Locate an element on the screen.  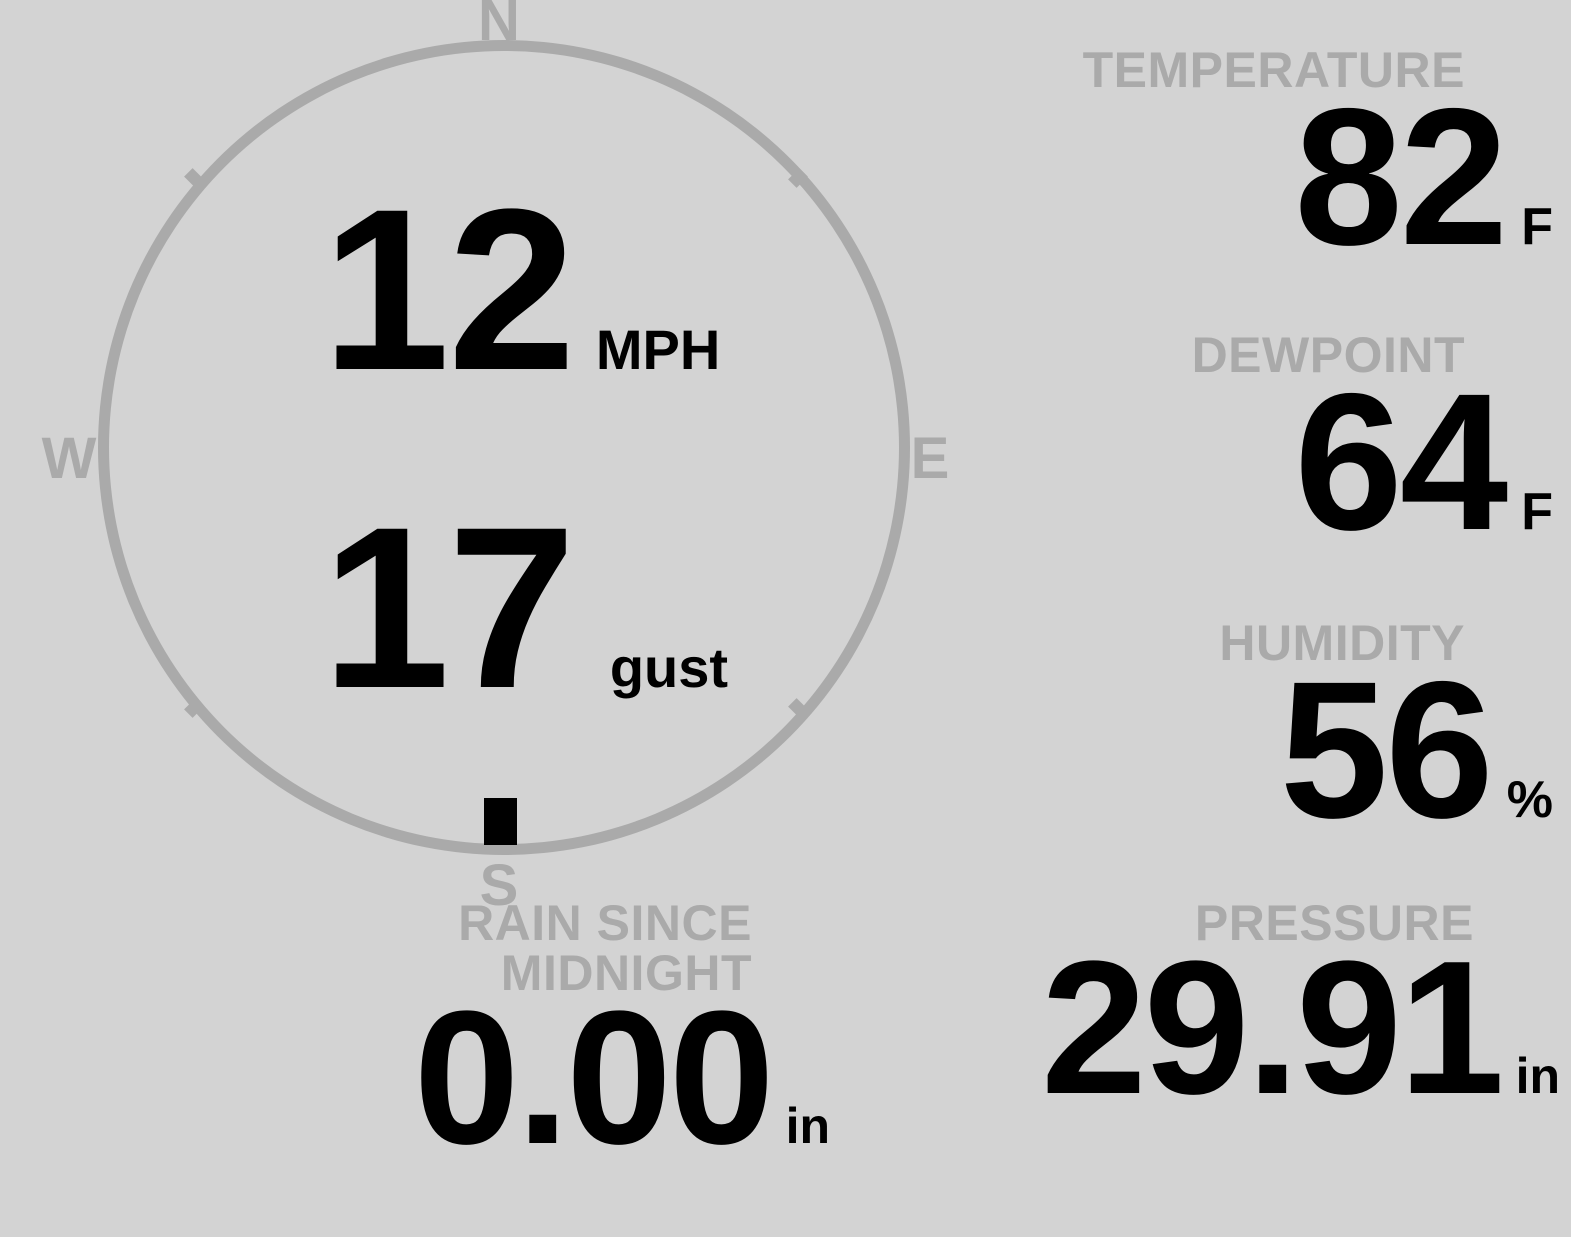
metric-temperature: TEMPERATURE 82 F is located at coordinates (1273, 164).